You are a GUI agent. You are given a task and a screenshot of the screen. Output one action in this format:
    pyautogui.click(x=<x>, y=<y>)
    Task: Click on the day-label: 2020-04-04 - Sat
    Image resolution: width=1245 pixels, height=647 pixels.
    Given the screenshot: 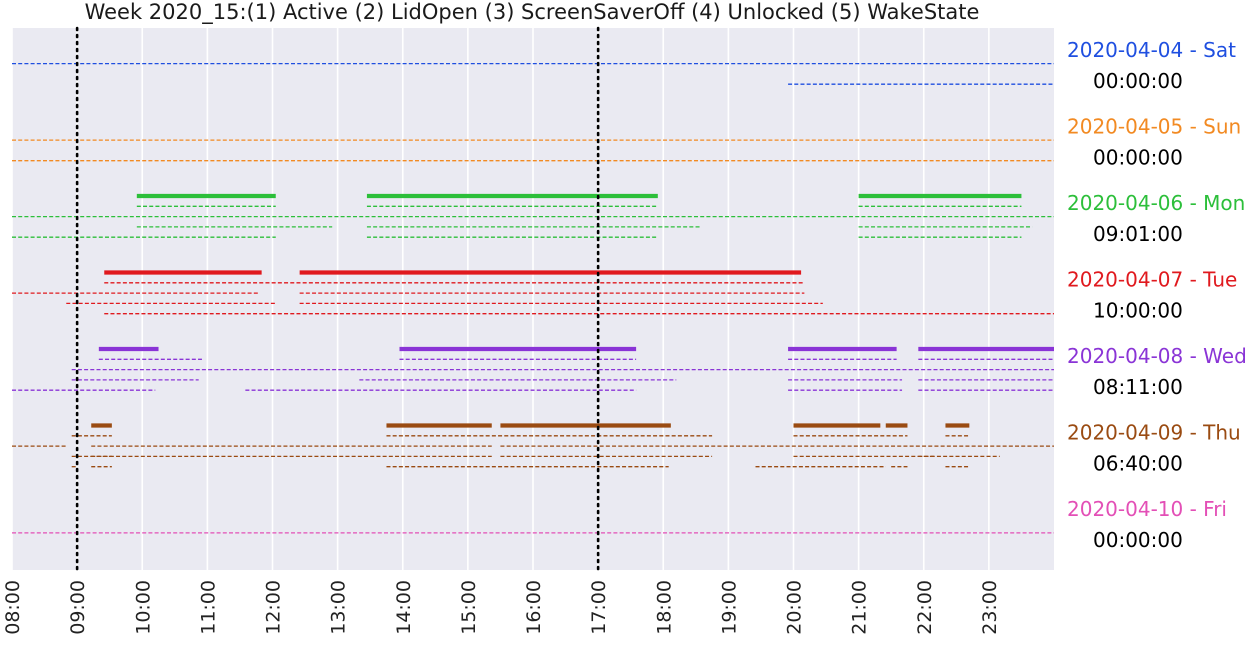 What is the action you would take?
    pyautogui.click(x=1151, y=50)
    